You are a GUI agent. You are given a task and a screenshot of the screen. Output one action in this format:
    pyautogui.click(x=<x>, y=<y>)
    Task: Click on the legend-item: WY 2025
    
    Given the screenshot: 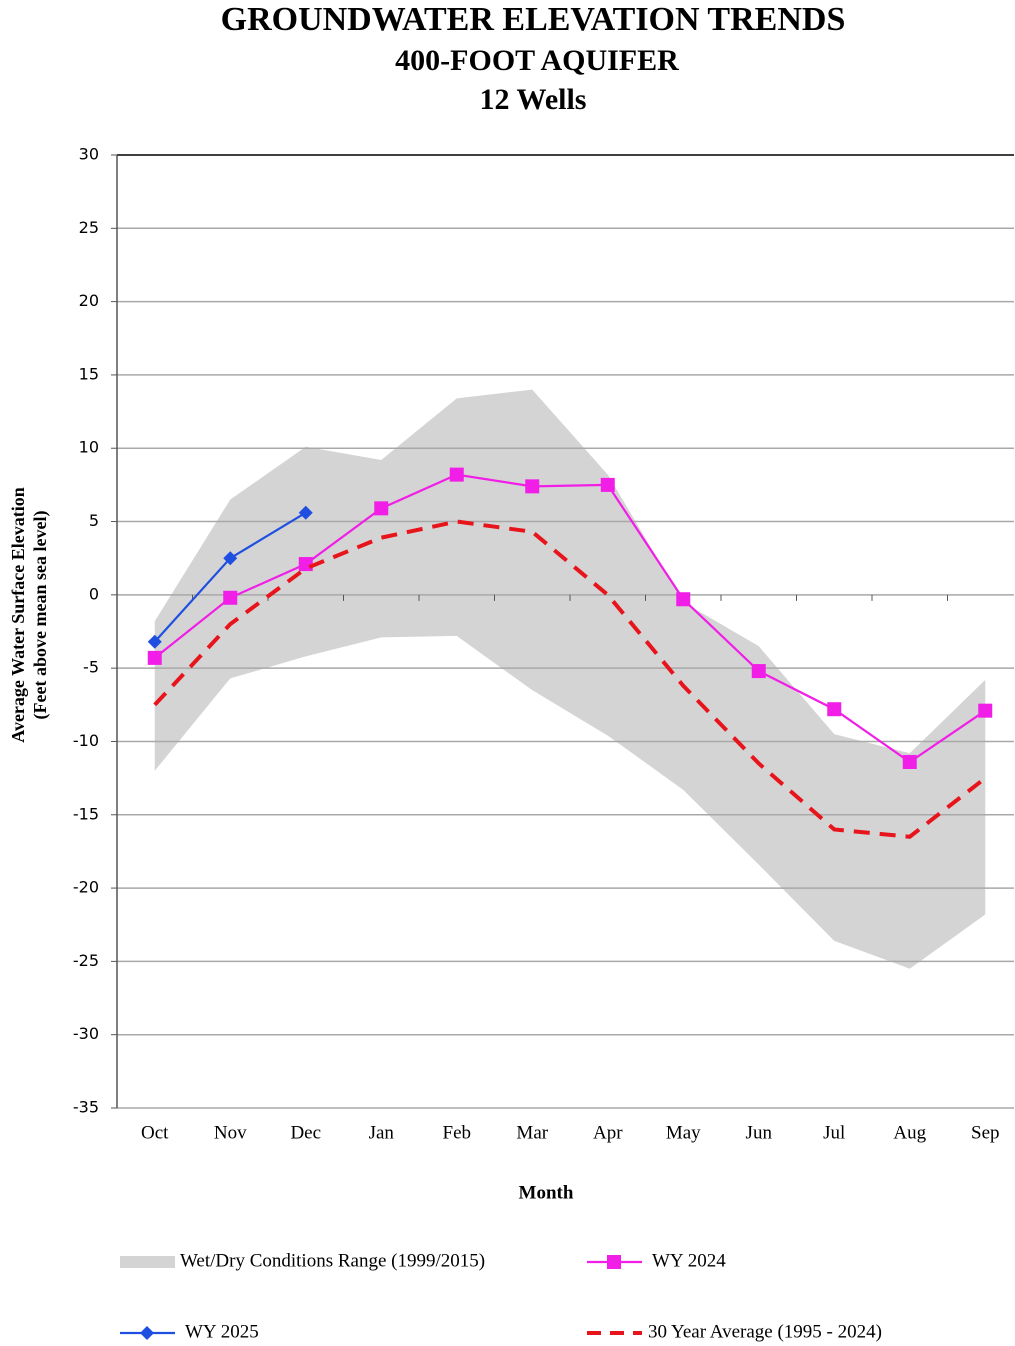 What is the action you would take?
    pyautogui.click(x=189, y=1331)
    